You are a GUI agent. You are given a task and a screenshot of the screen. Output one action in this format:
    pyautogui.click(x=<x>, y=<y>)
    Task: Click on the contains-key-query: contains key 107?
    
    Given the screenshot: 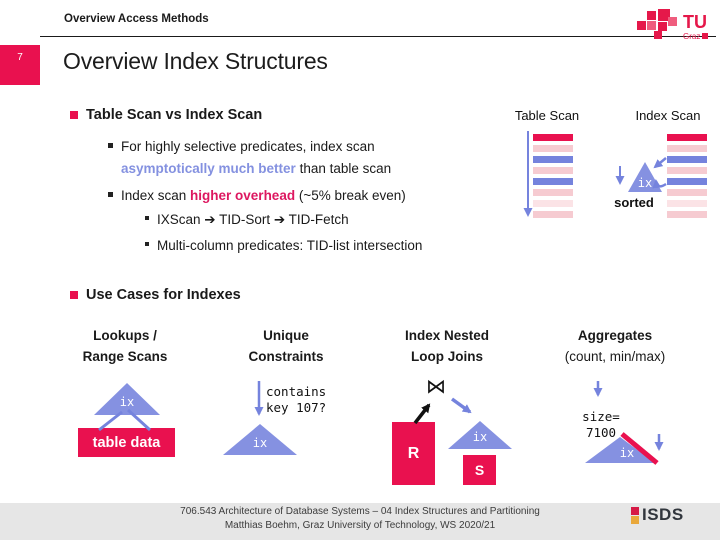 What is the action you would take?
    pyautogui.click(x=296, y=399)
    